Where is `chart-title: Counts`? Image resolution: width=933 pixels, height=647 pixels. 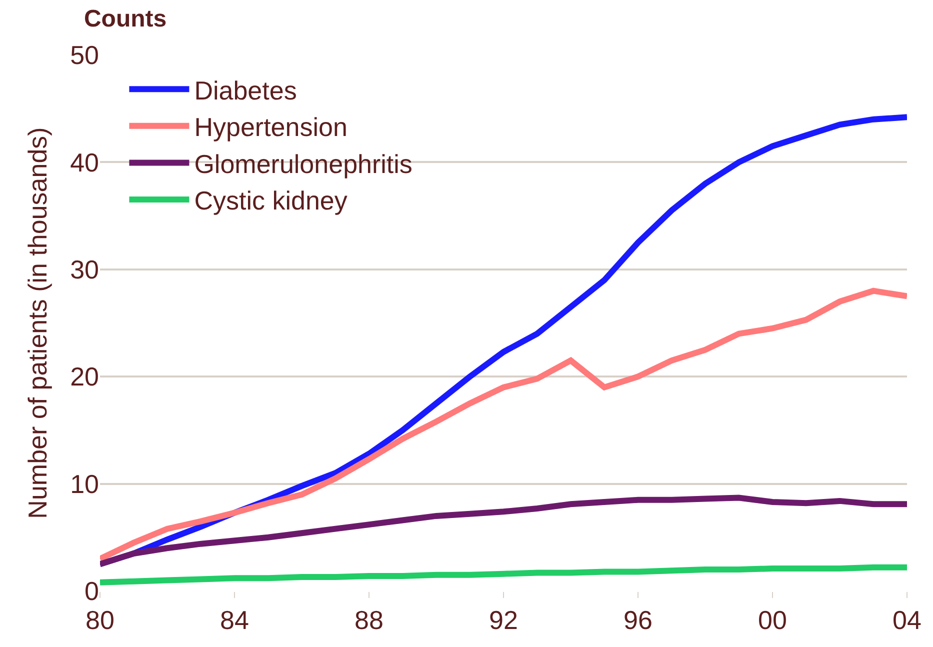 chart-title: Counts is located at coordinates (125, 19).